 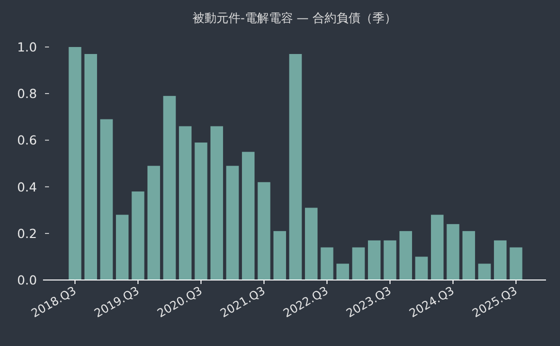 What do you see at coordinates (27, 47) in the screenshot?
I see `y-tick-label: 1.0` at bounding box center [27, 47].